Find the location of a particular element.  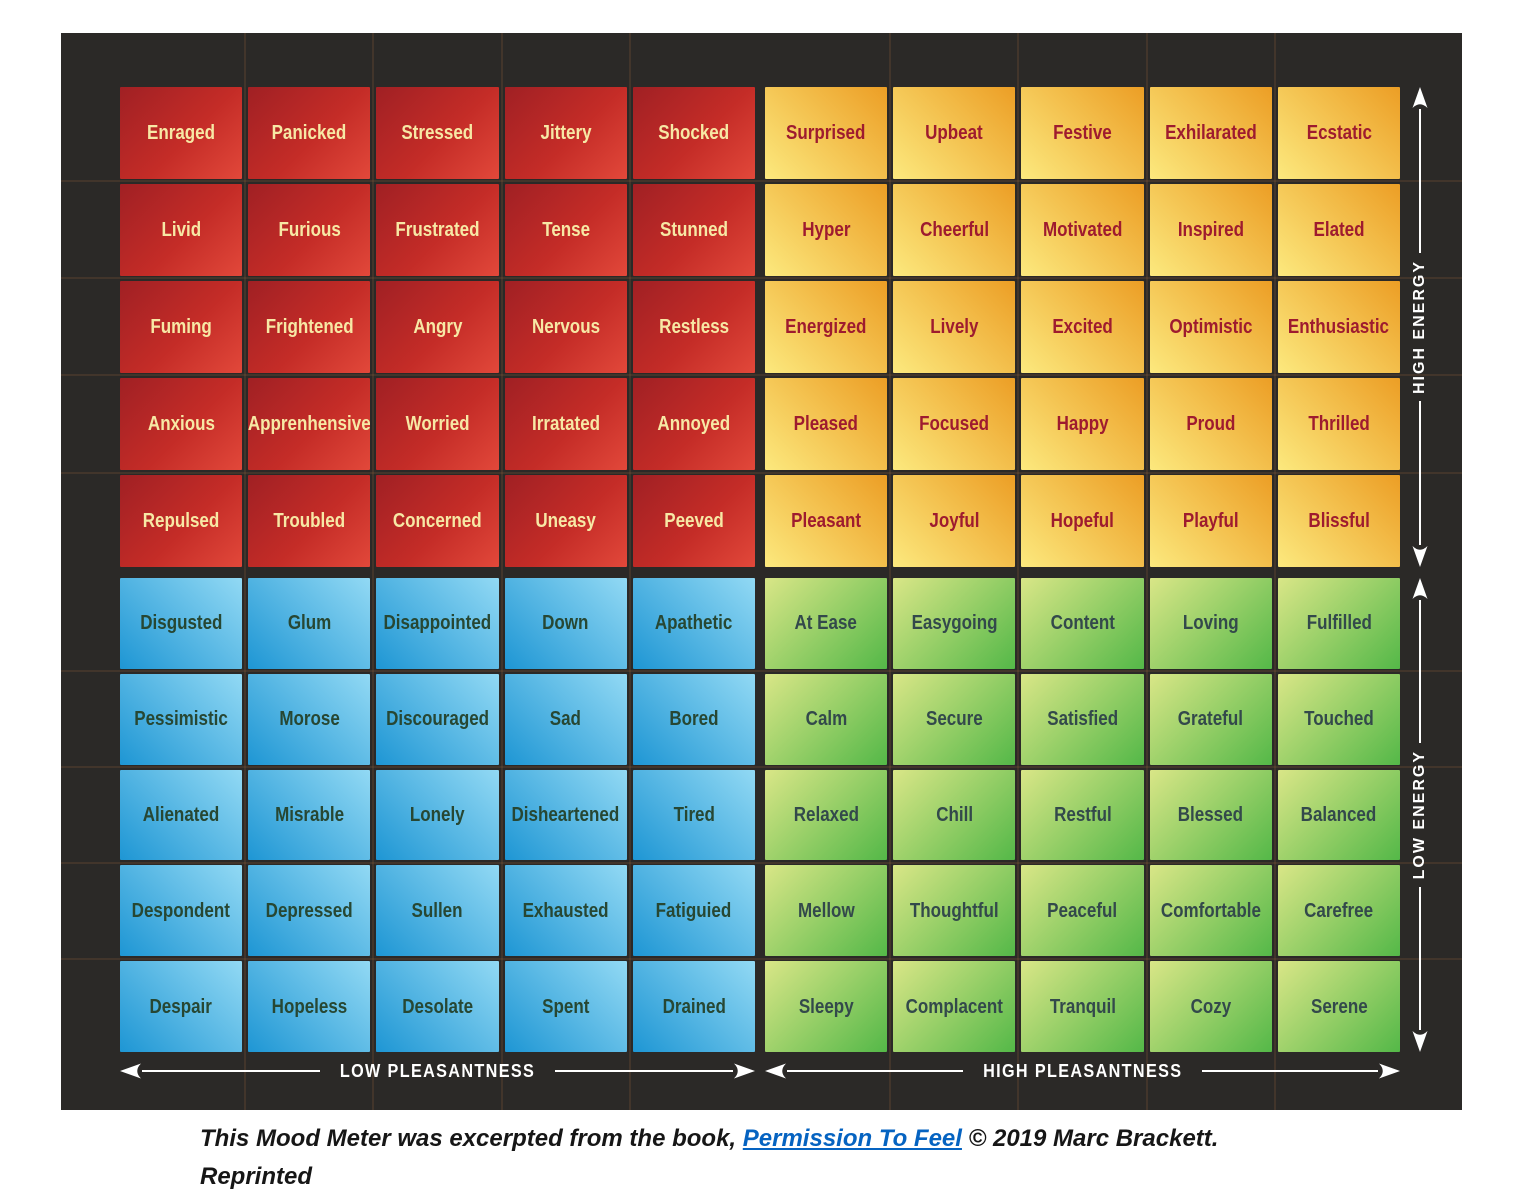

emotion-label: Content is located at coordinates (1082, 623).